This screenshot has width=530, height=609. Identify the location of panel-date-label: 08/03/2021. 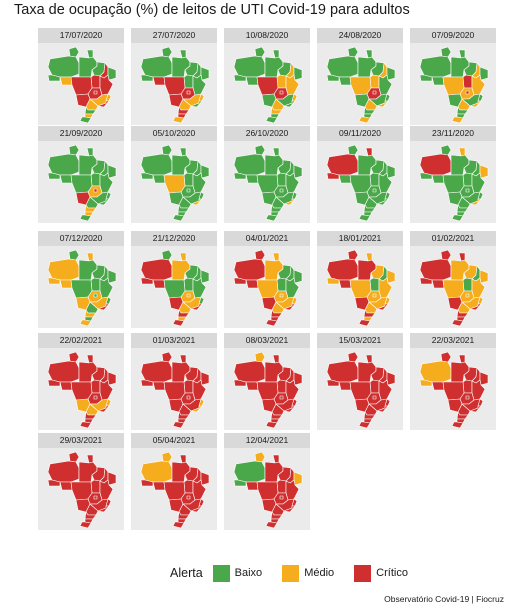
(267, 340).